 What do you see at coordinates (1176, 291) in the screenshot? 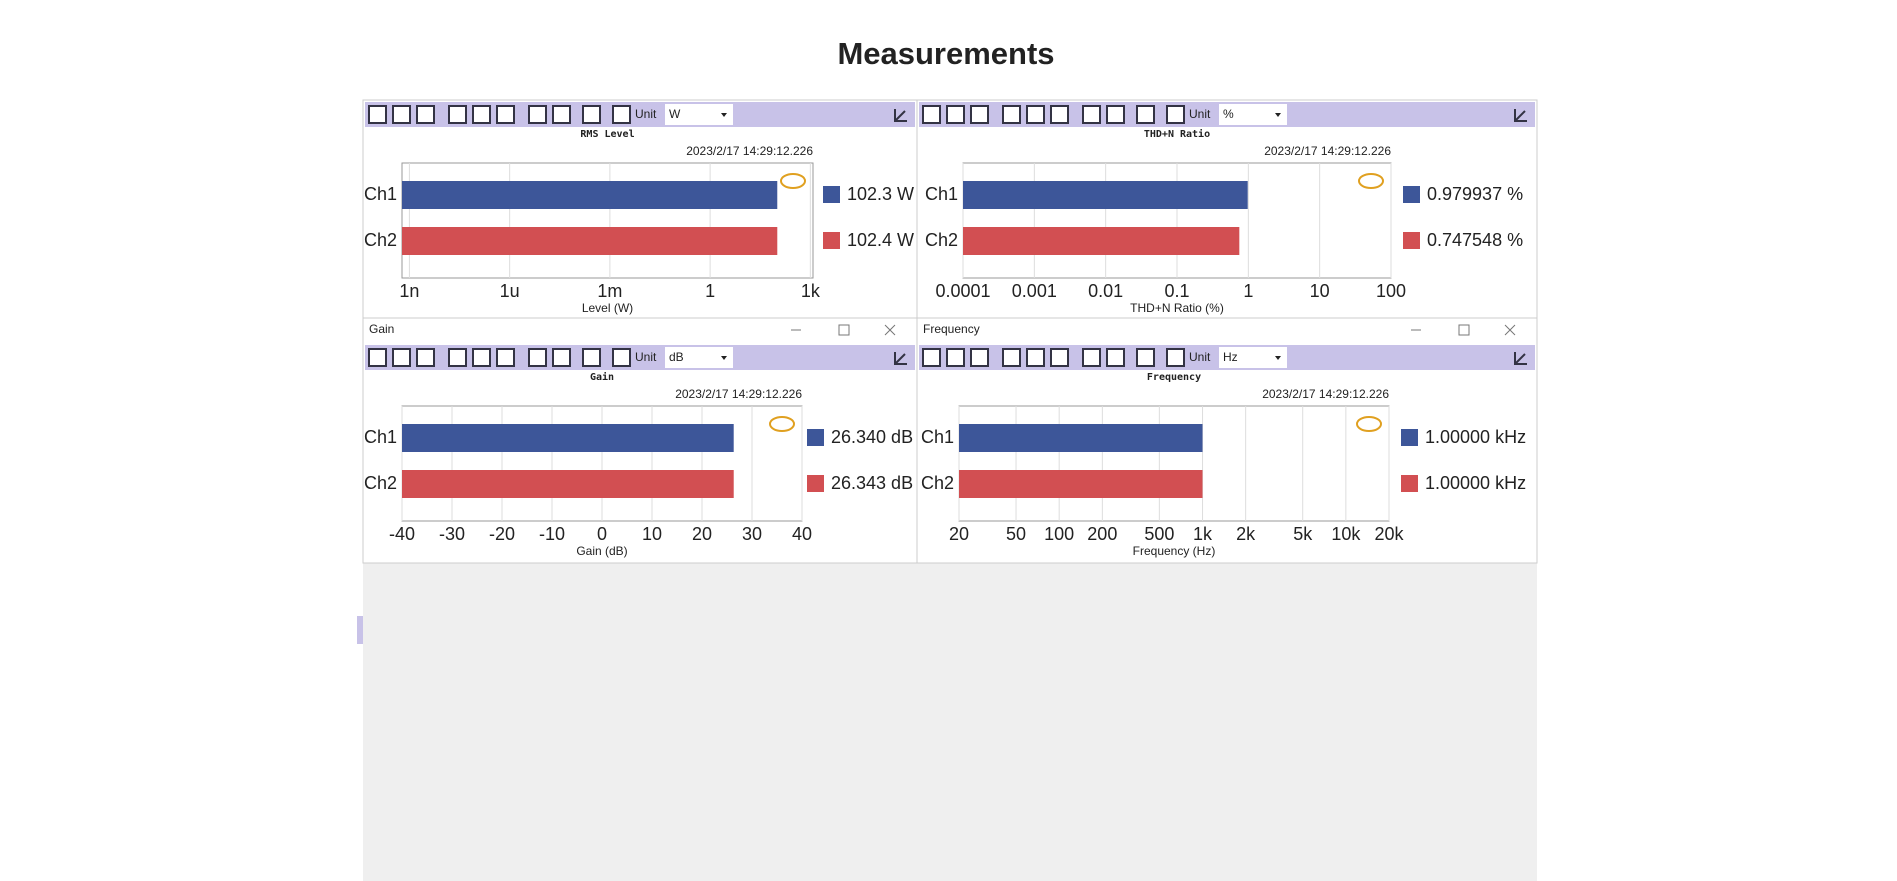
I see `x-tick-label: 0.1` at bounding box center [1176, 291].